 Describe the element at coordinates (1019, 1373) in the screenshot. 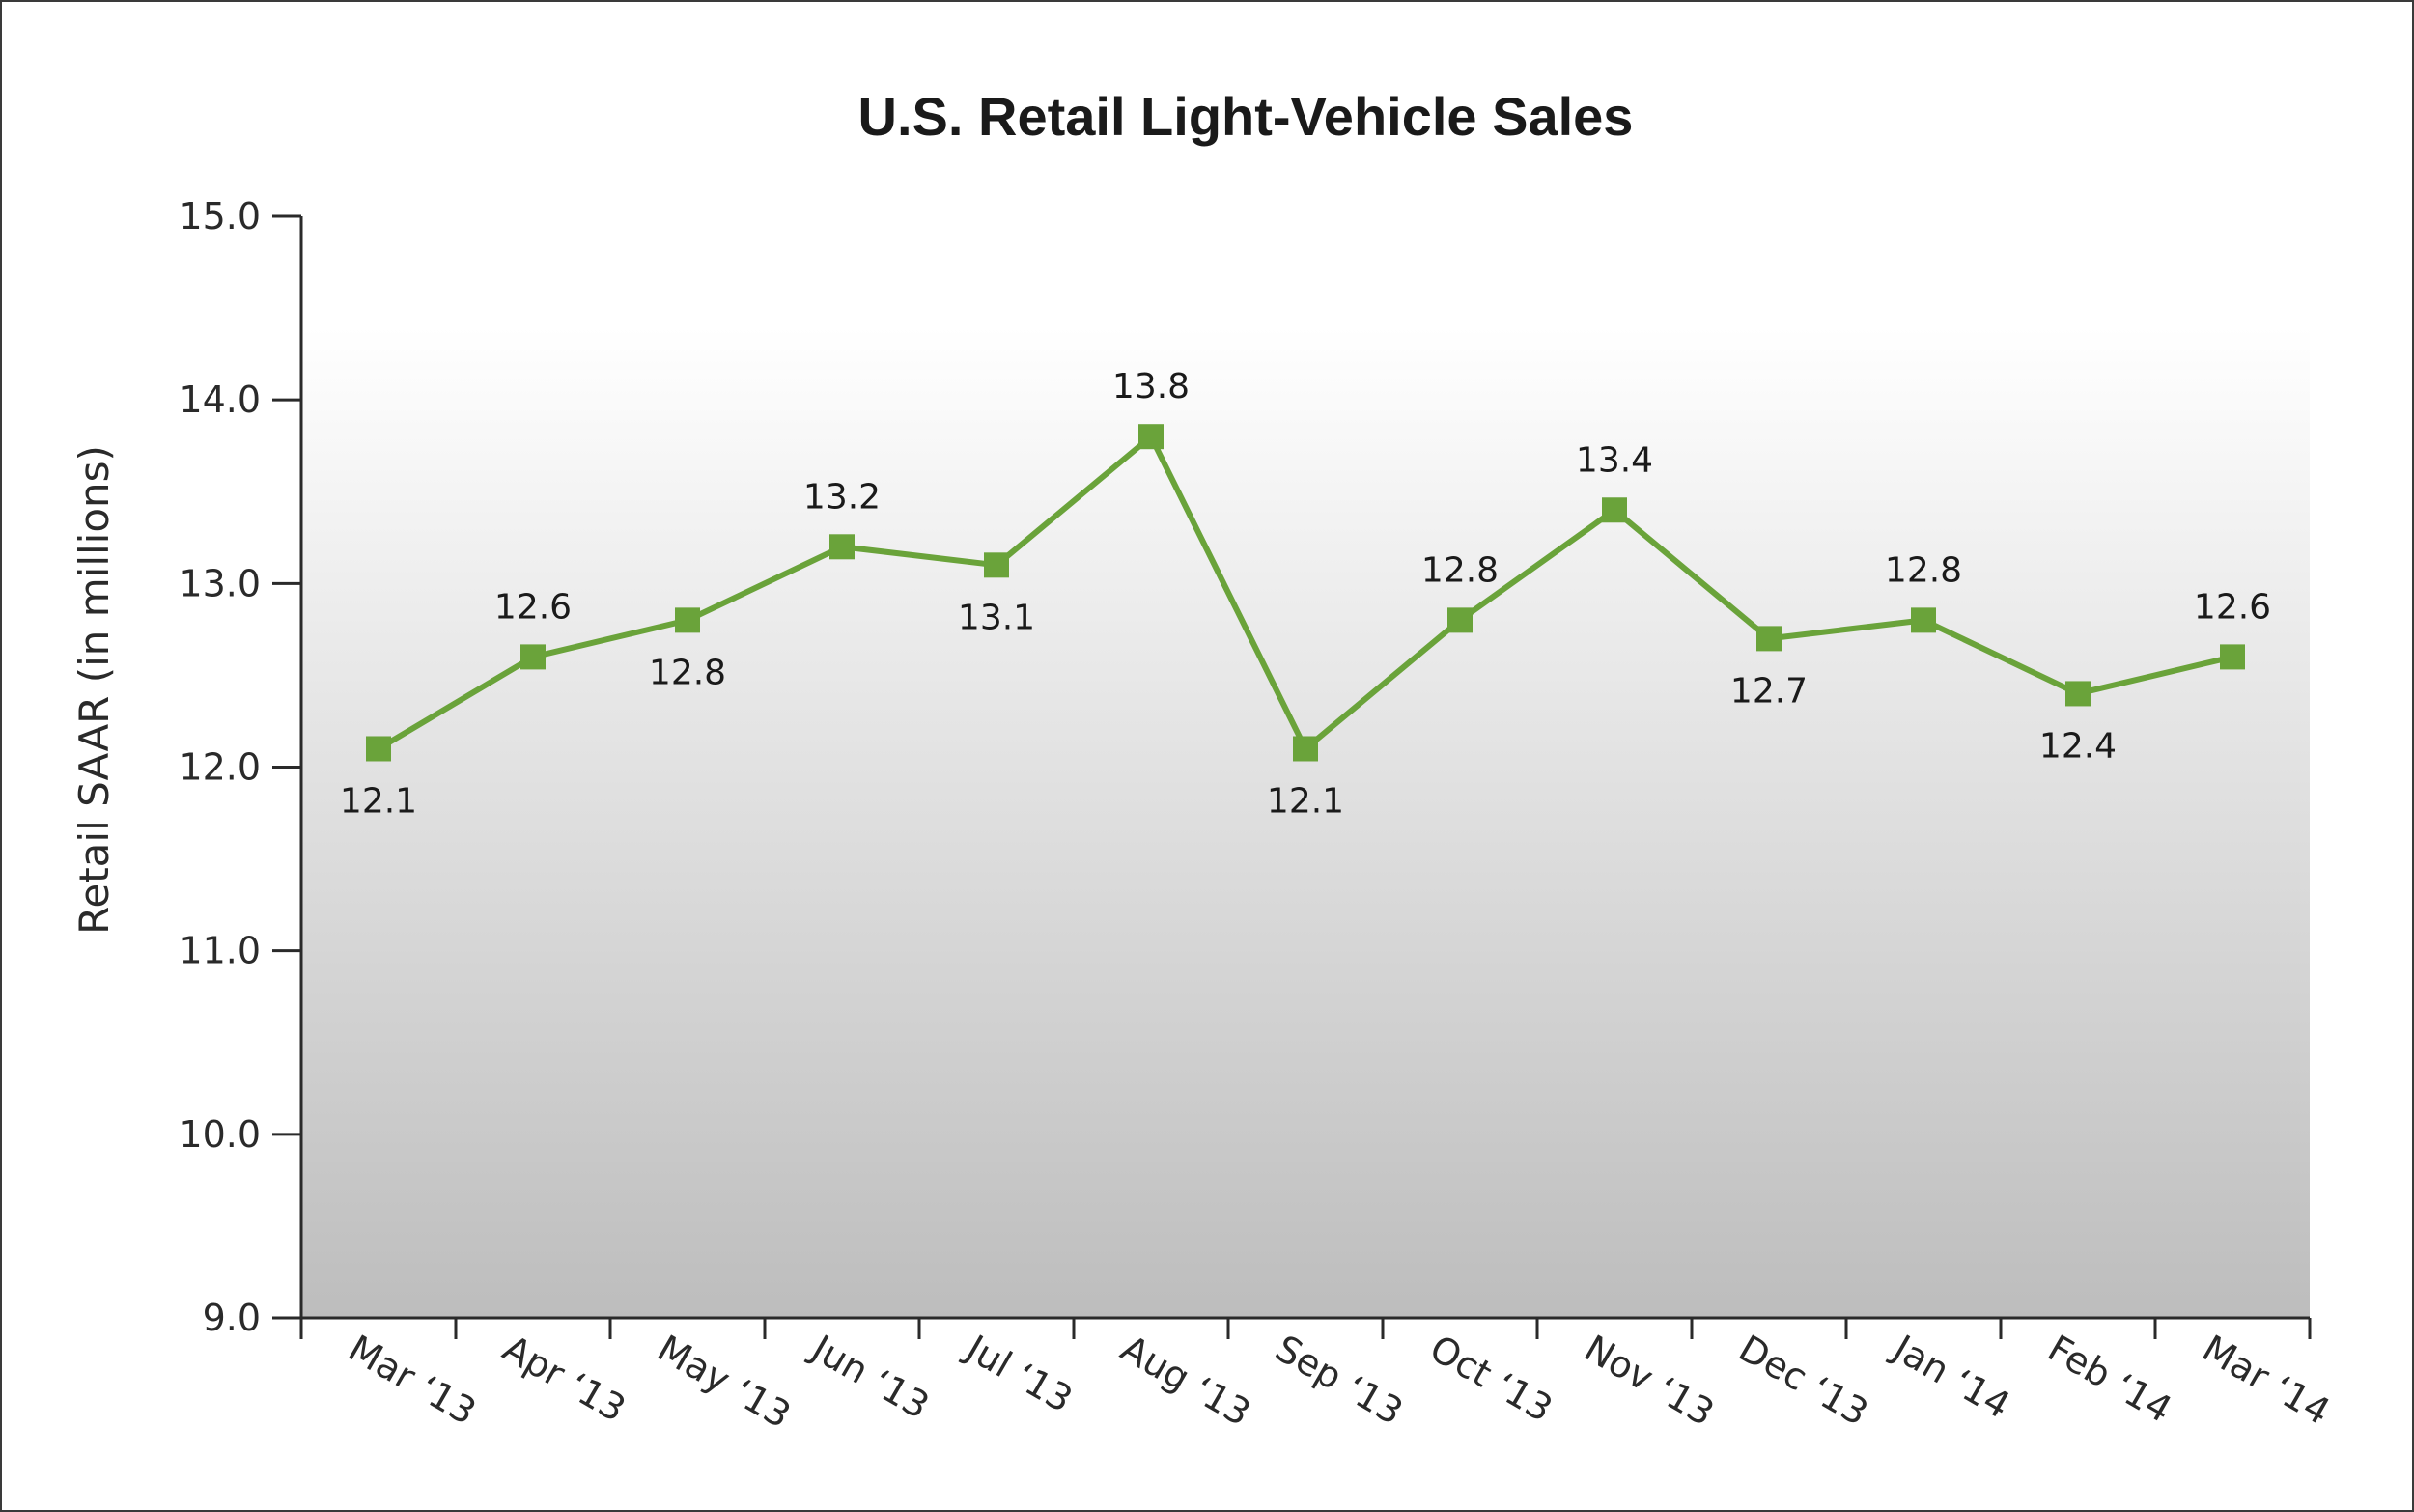

I see `x-tick-label: Jul ‘13` at that location.